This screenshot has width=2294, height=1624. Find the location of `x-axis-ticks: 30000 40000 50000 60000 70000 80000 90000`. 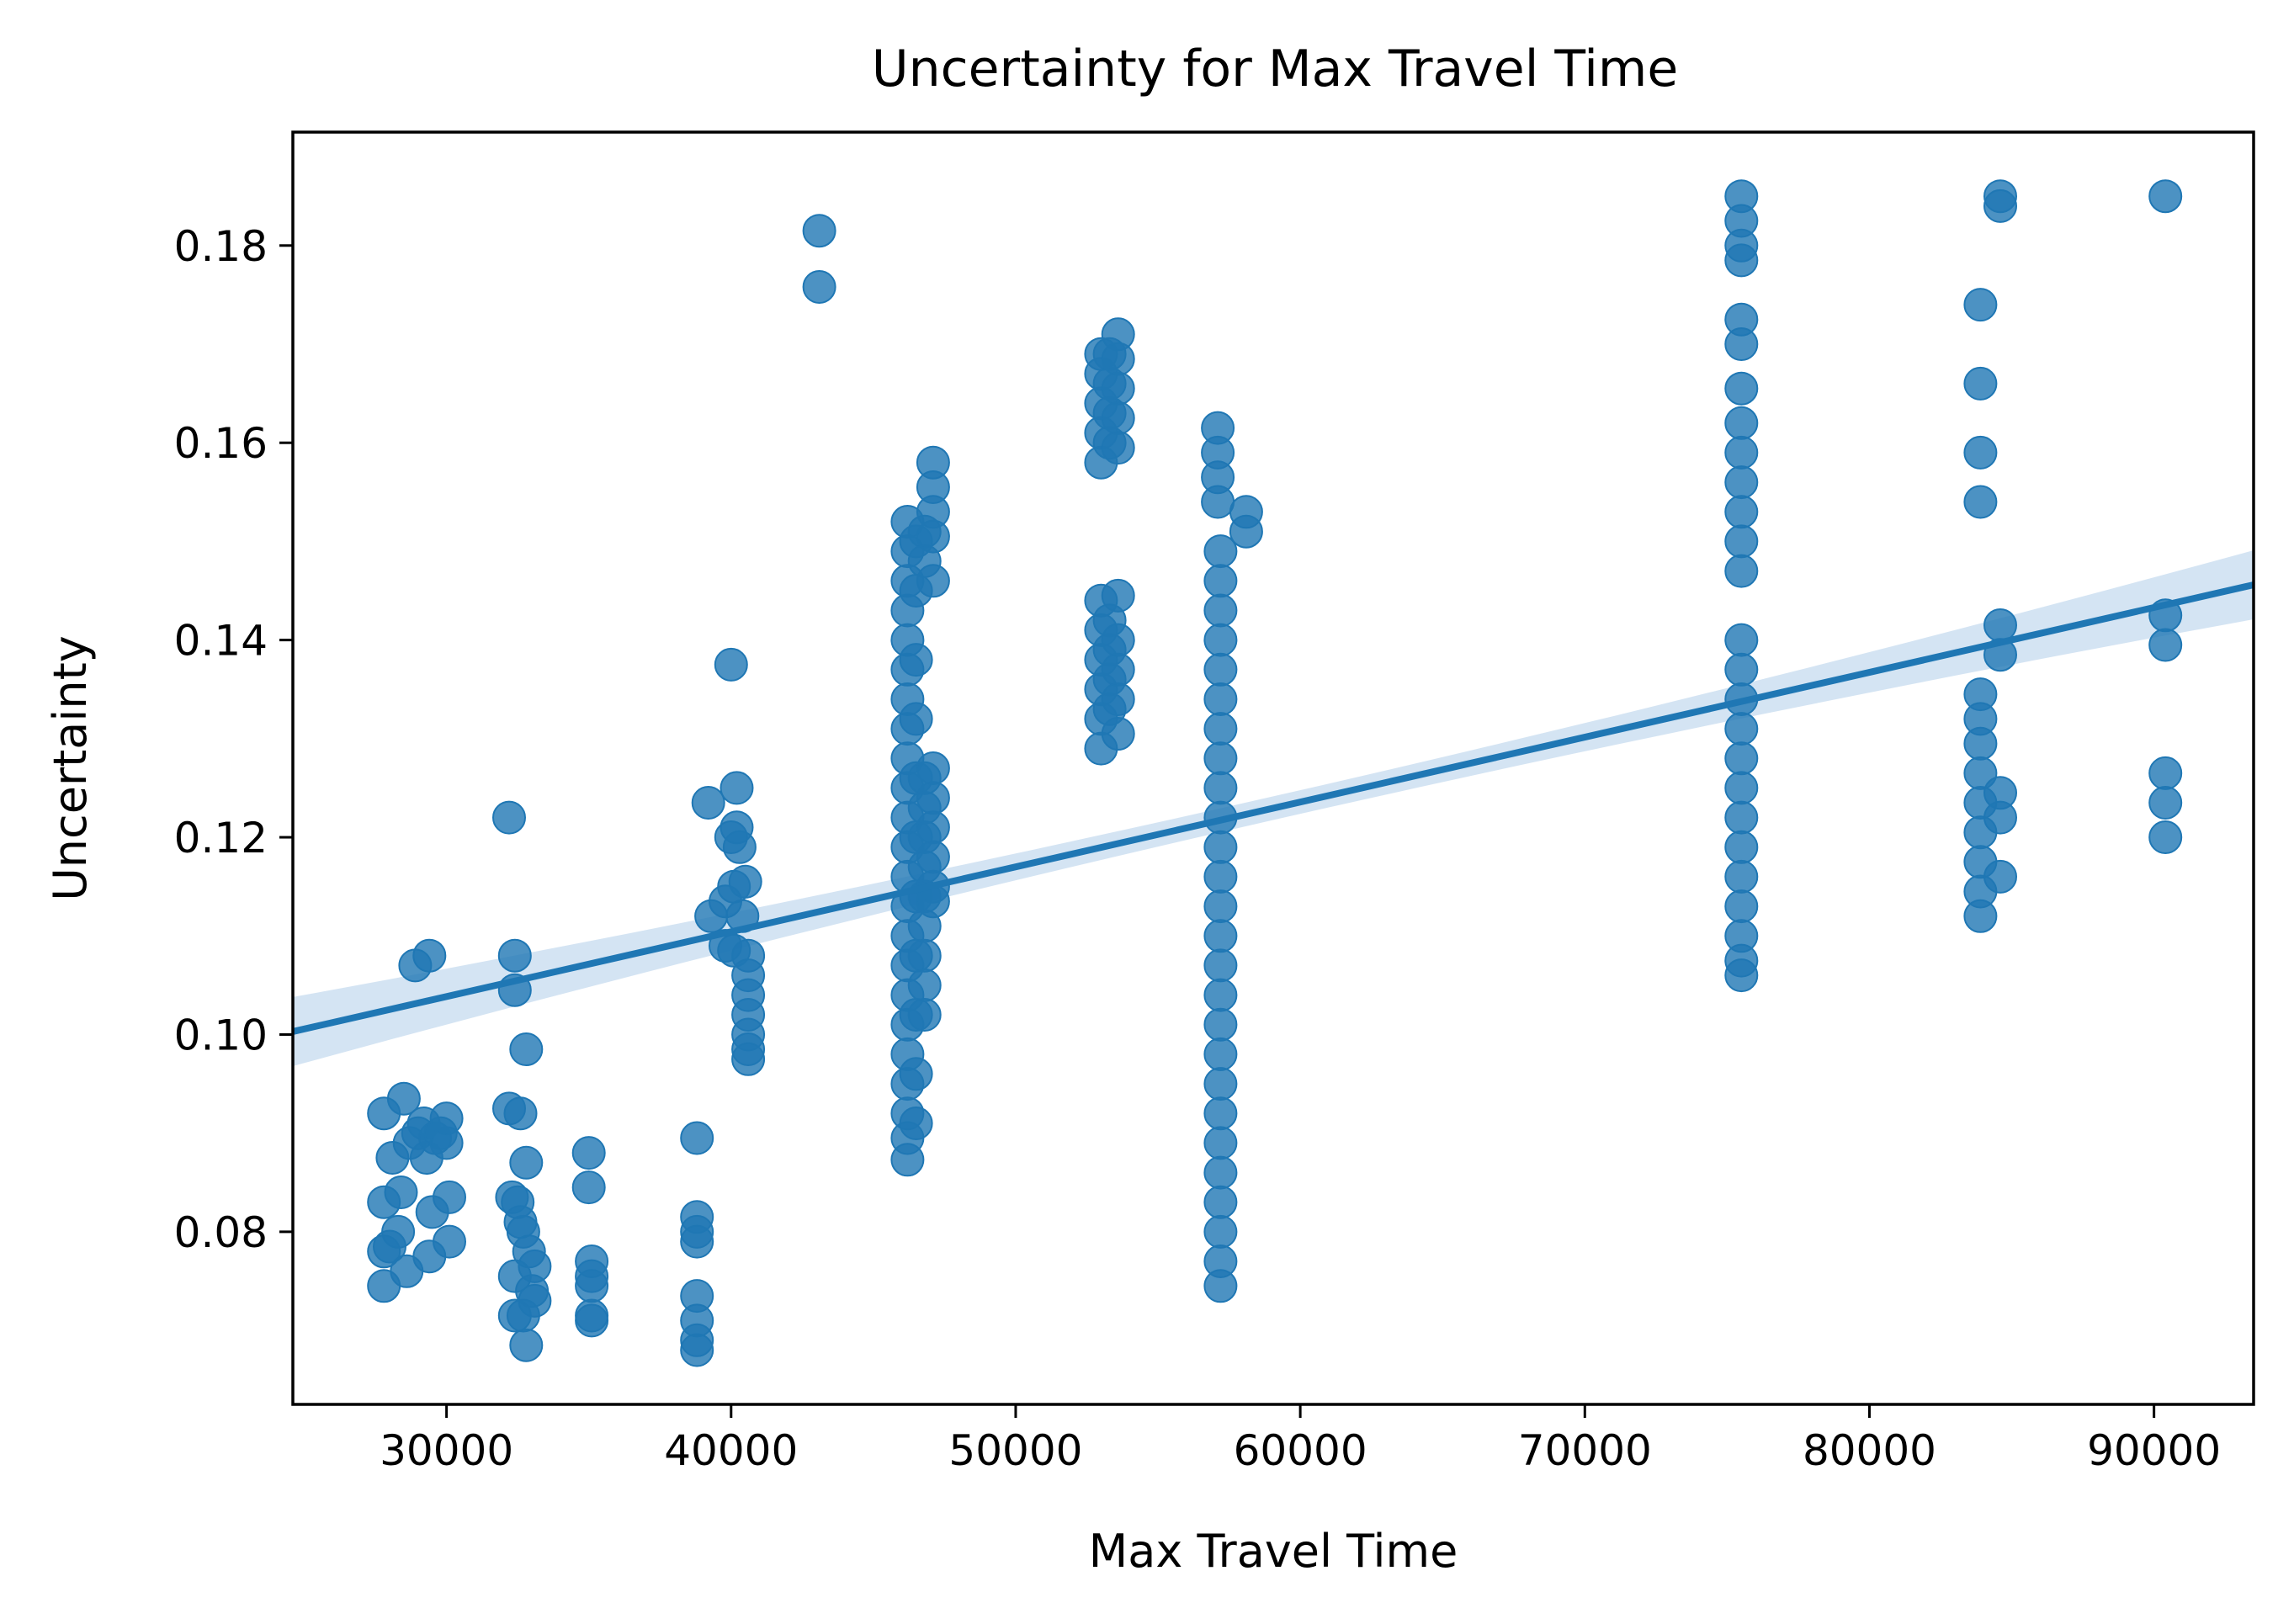

x-axis-ticks: 30000 40000 50000 60000 70000 80000 90000 is located at coordinates (1300, 1439).